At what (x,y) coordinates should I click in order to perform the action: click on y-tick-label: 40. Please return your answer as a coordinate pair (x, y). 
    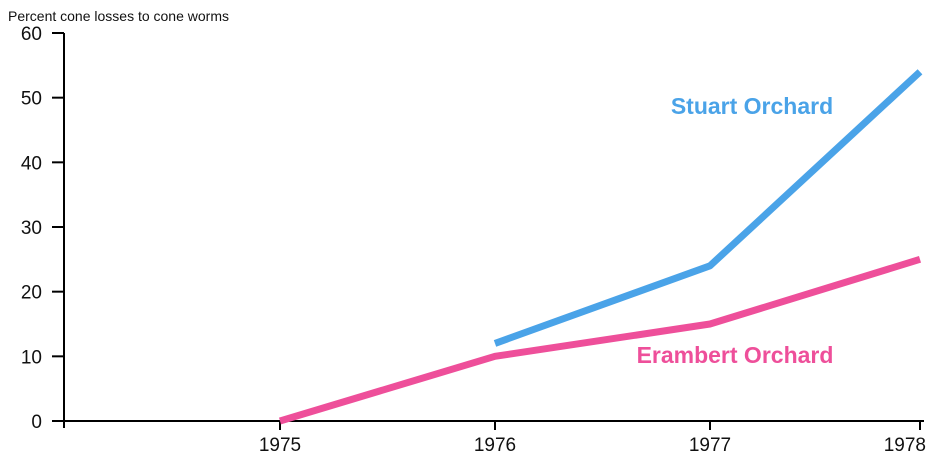
    Looking at the image, I should click on (31, 163).